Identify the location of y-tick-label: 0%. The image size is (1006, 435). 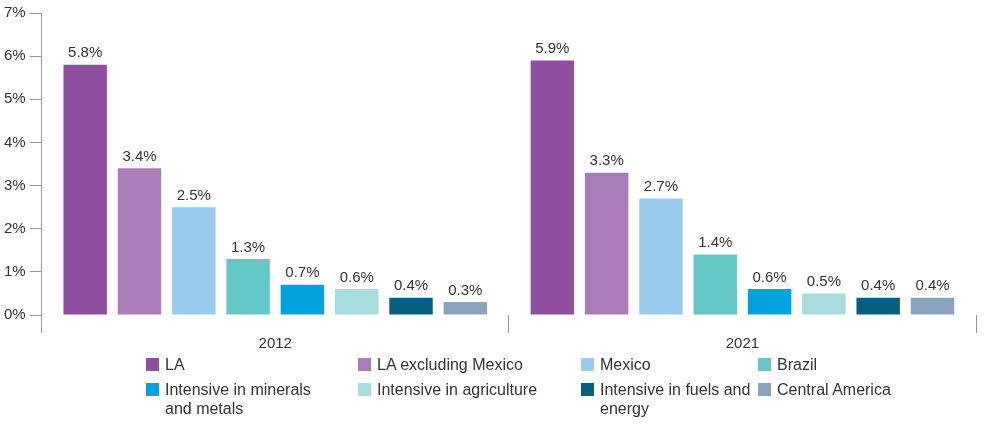
(14, 314).